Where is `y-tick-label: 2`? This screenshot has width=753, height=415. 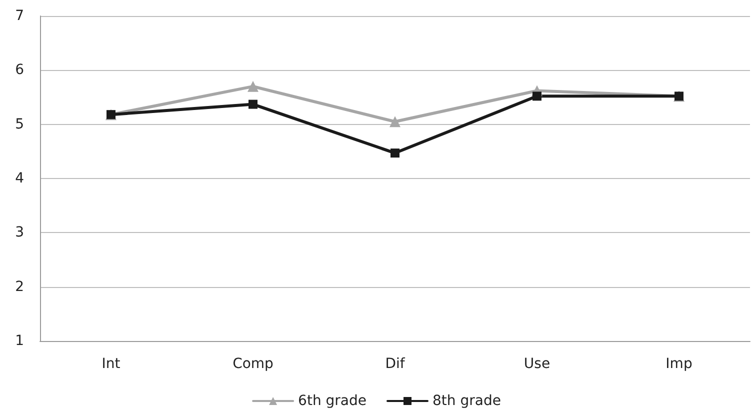
y-tick-label: 2 is located at coordinates (19, 286).